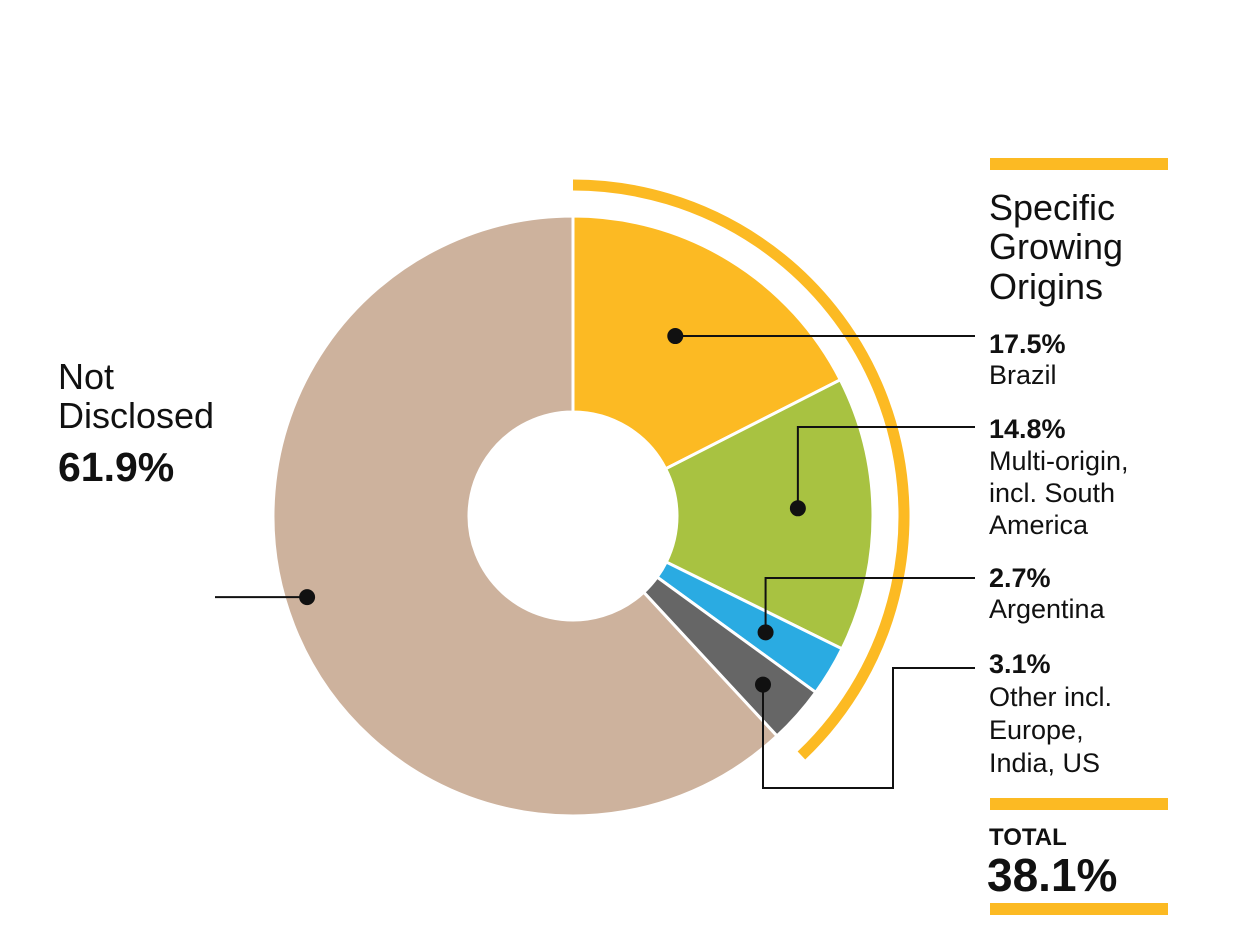 The height and width of the screenshot is (950, 1250). I want to click on other-label: Other incl. Europe, India, US, so click(1054, 730).